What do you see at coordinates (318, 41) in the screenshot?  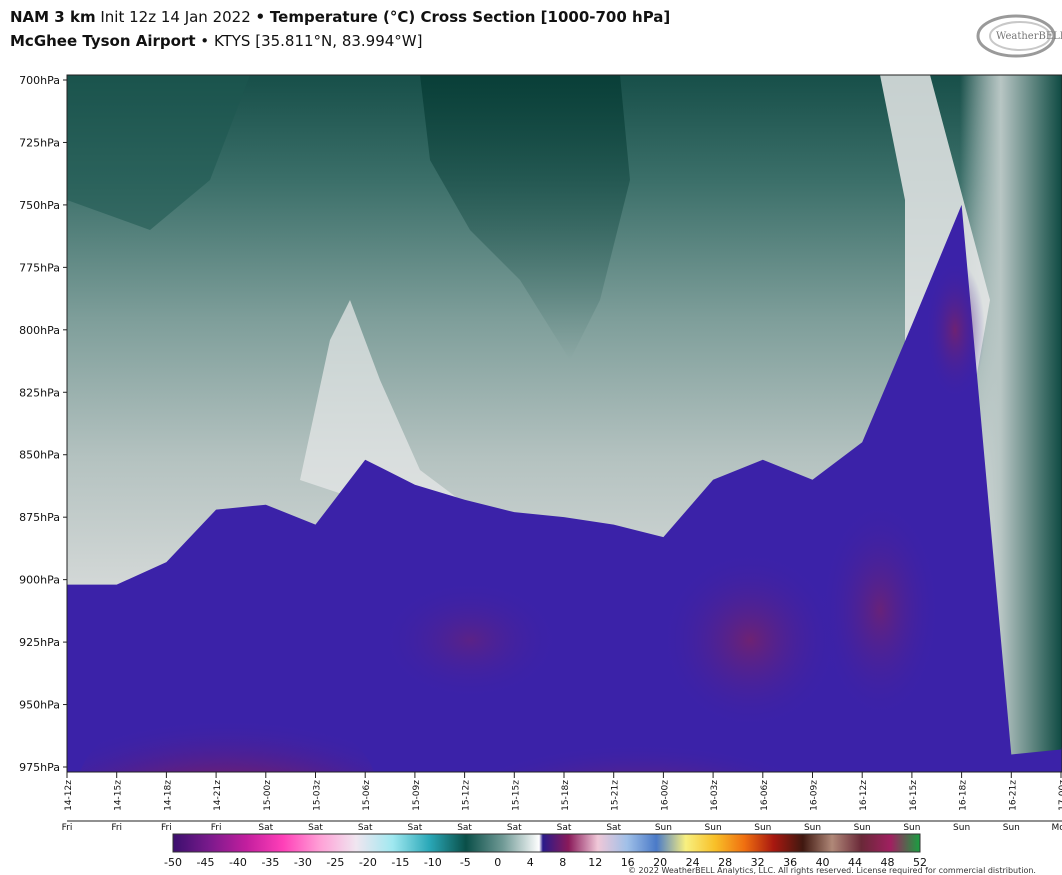 I see `station-id: KTYS [35.811°N, 83.994°W]` at bounding box center [318, 41].